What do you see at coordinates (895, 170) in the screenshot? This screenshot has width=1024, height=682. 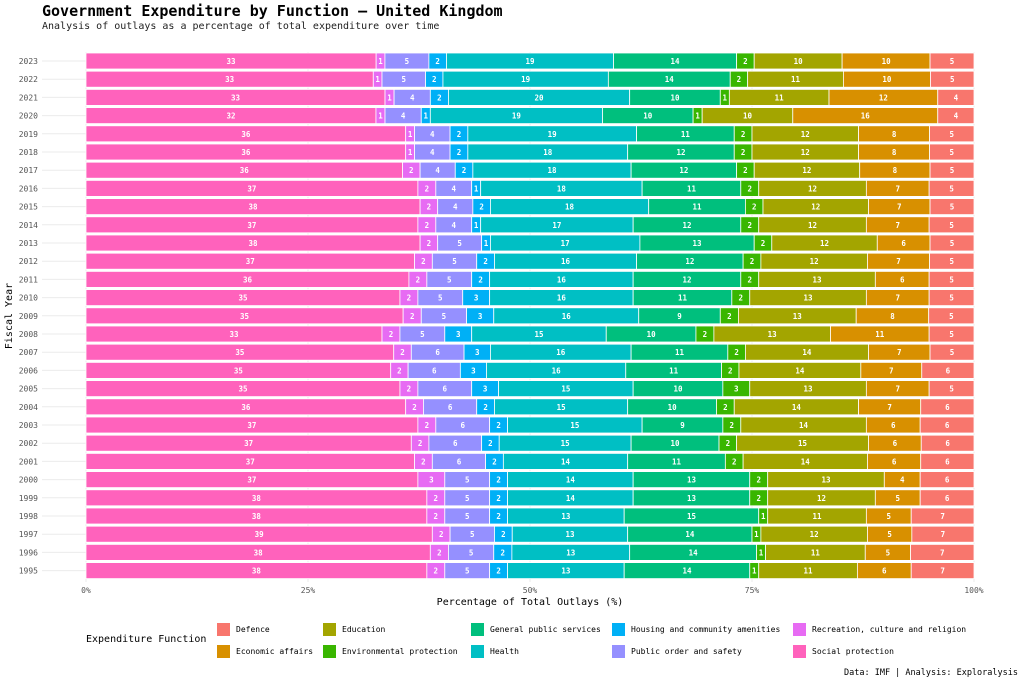 I see `data-label: 8` at bounding box center [895, 170].